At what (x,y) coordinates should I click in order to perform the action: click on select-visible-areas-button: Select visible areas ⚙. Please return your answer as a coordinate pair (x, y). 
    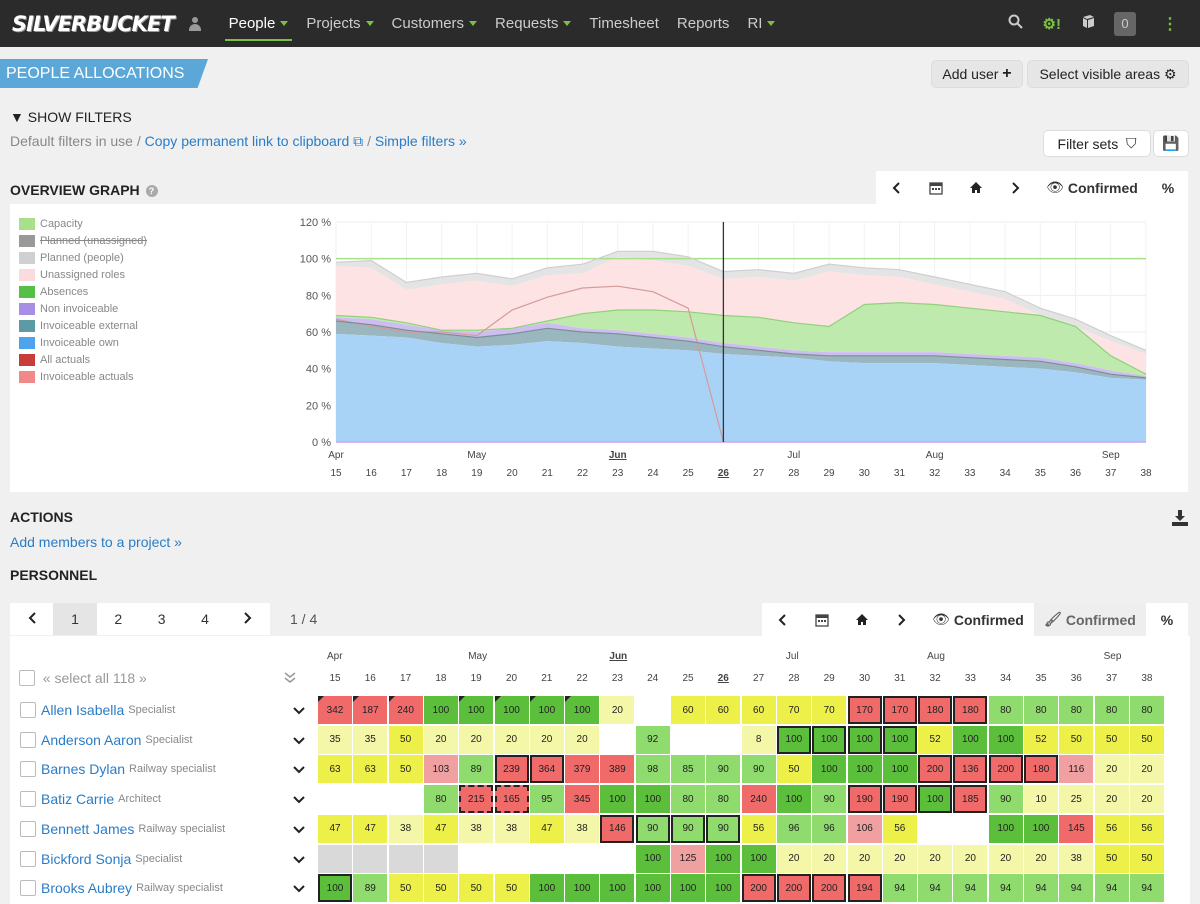
    Looking at the image, I should click on (1108, 74).